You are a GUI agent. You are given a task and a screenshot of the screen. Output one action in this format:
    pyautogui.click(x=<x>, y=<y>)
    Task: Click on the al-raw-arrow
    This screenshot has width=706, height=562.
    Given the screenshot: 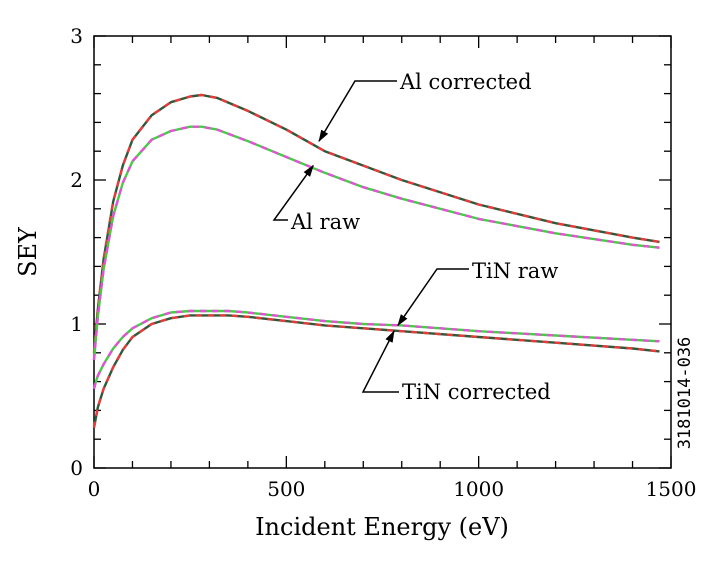 What is the action you would take?
    pyautogui.click(x=293, y=192)
    